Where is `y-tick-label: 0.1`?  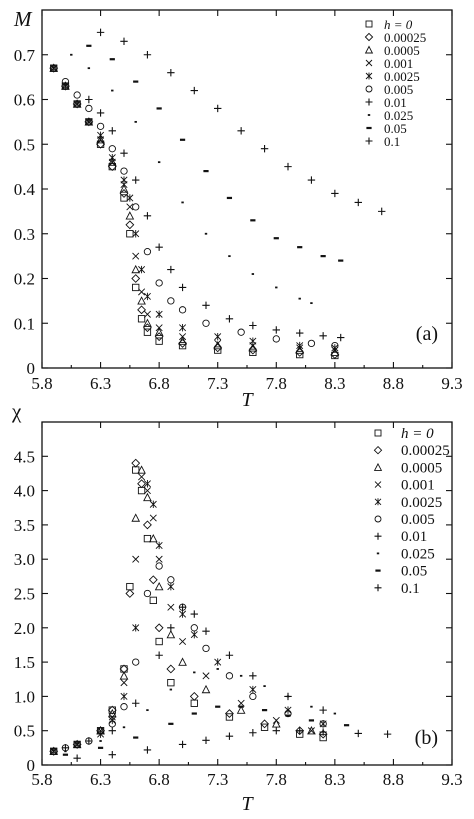 y-tick-label: 0.1 is located at coordinates (24, 323).